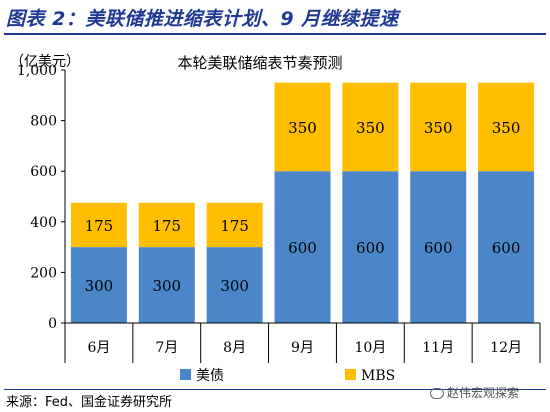 The height and width of the screenshot is (412, 550). Describe the element at coordinates (210, 376) in the screenshot. I see `legend-label: 美债` at that location.